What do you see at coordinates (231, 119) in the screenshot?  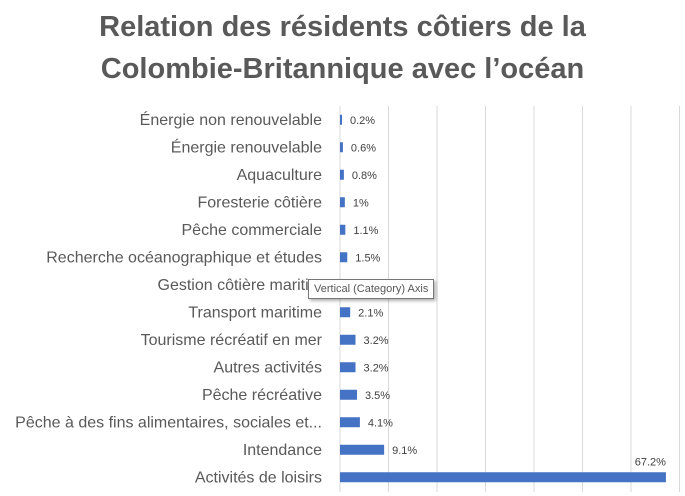 I see `category-label: Énergie non renouvelable` at bounding box center [231, 119].